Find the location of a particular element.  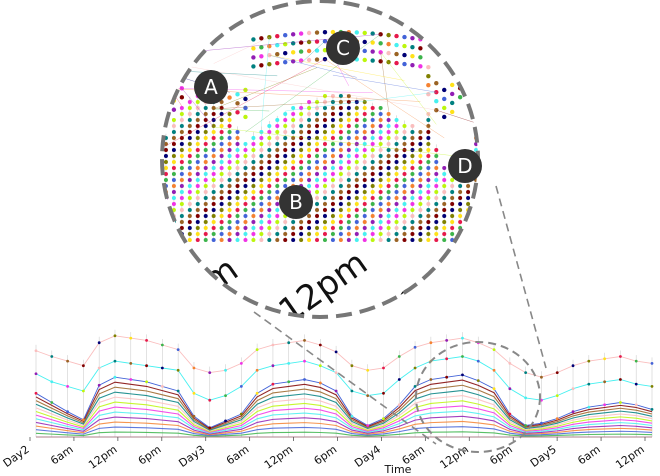

callout-d: D is located at coordinates (465, 166).